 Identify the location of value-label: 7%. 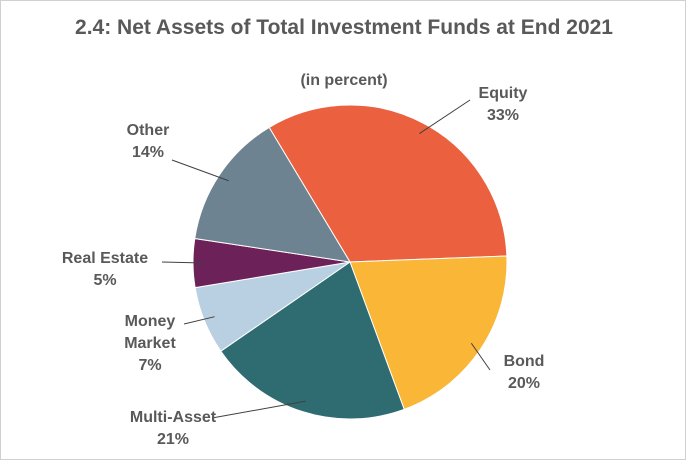
(150, 365).